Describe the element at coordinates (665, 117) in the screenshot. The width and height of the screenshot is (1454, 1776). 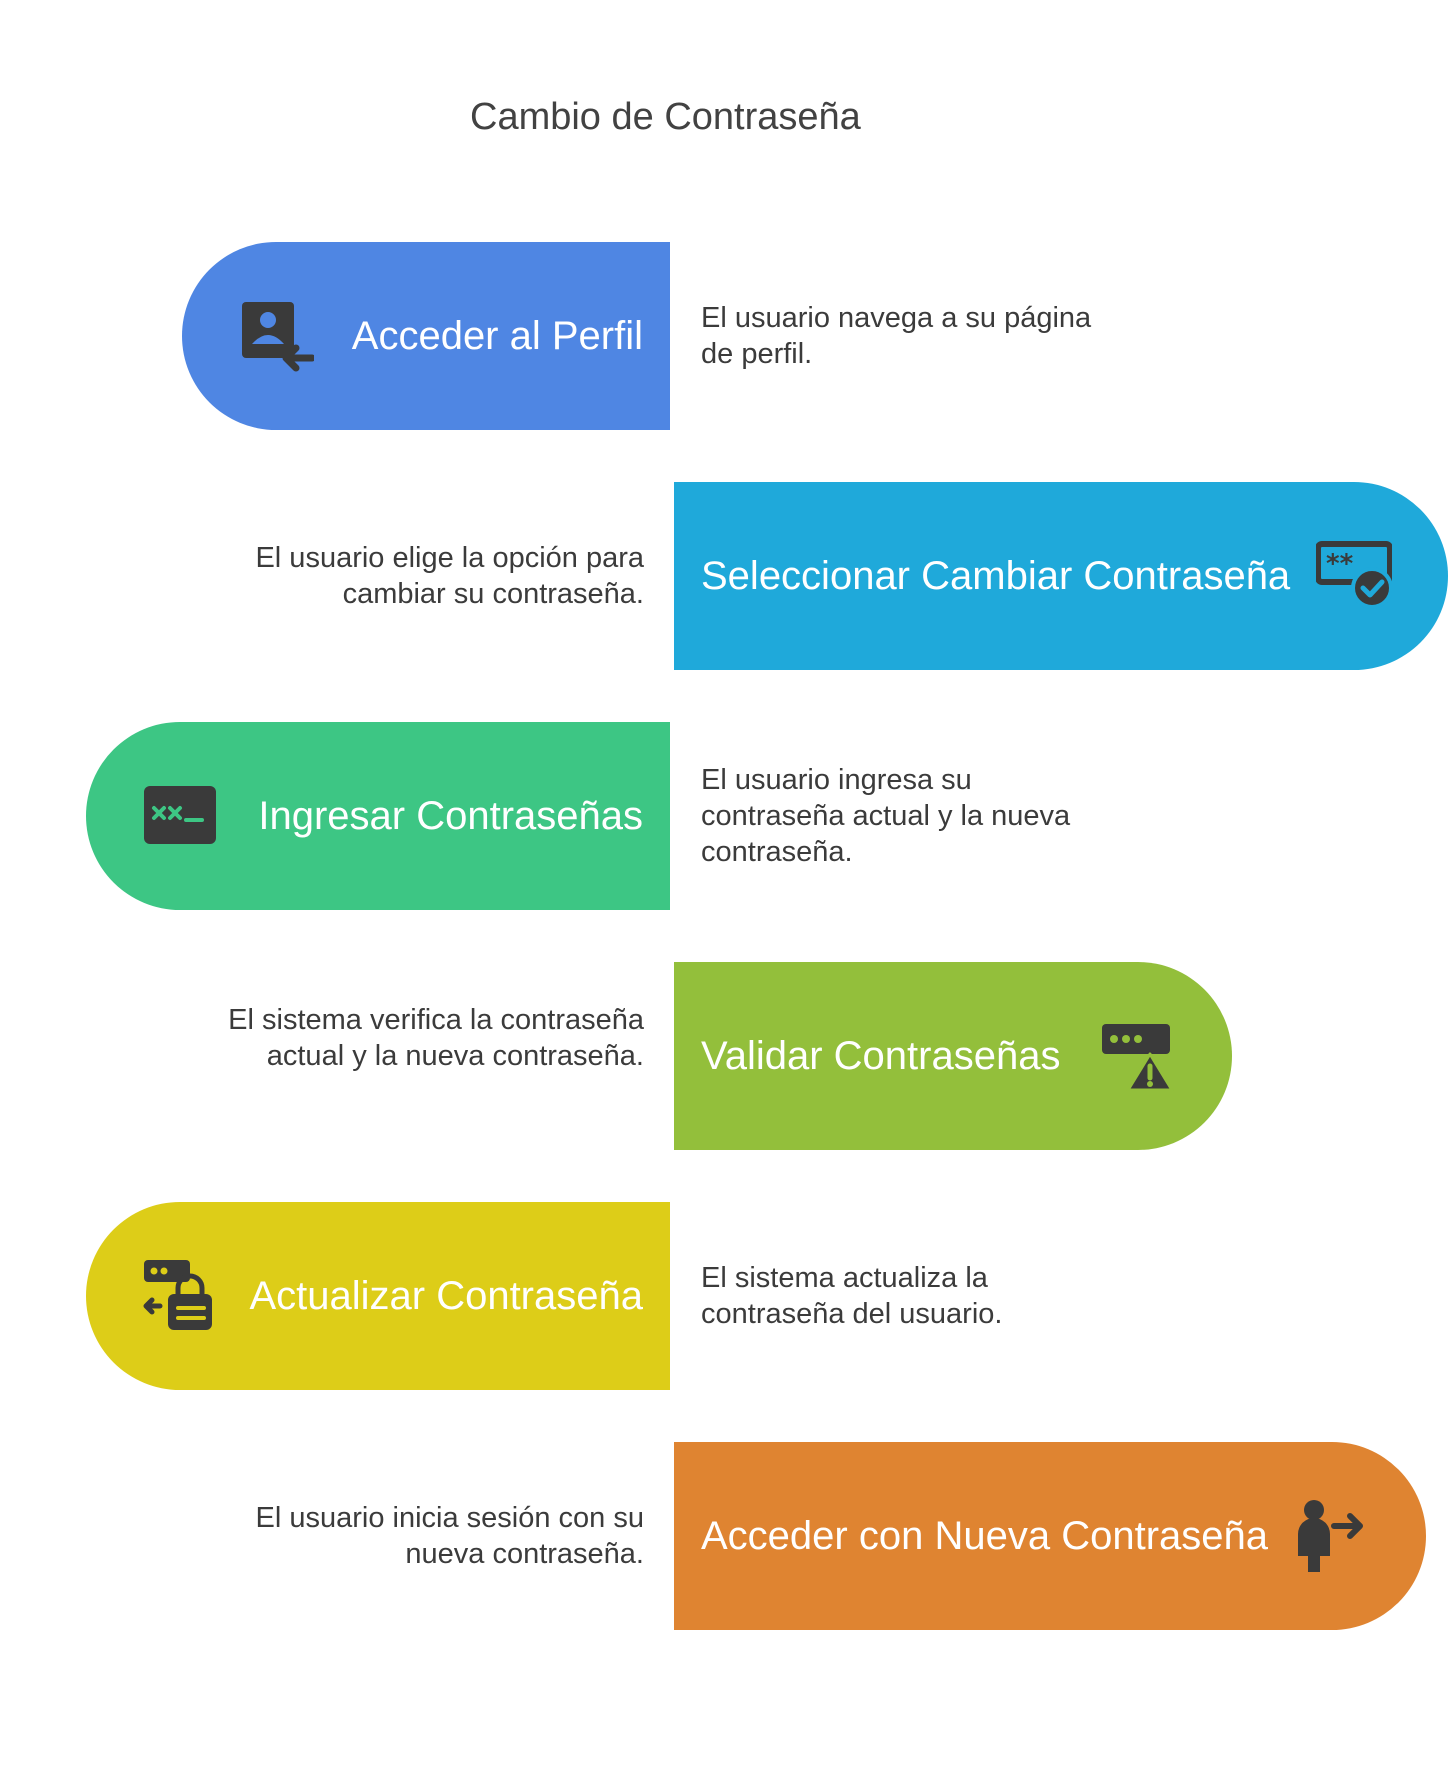
I see `page-title: Cambio de Contraseña` at that location.